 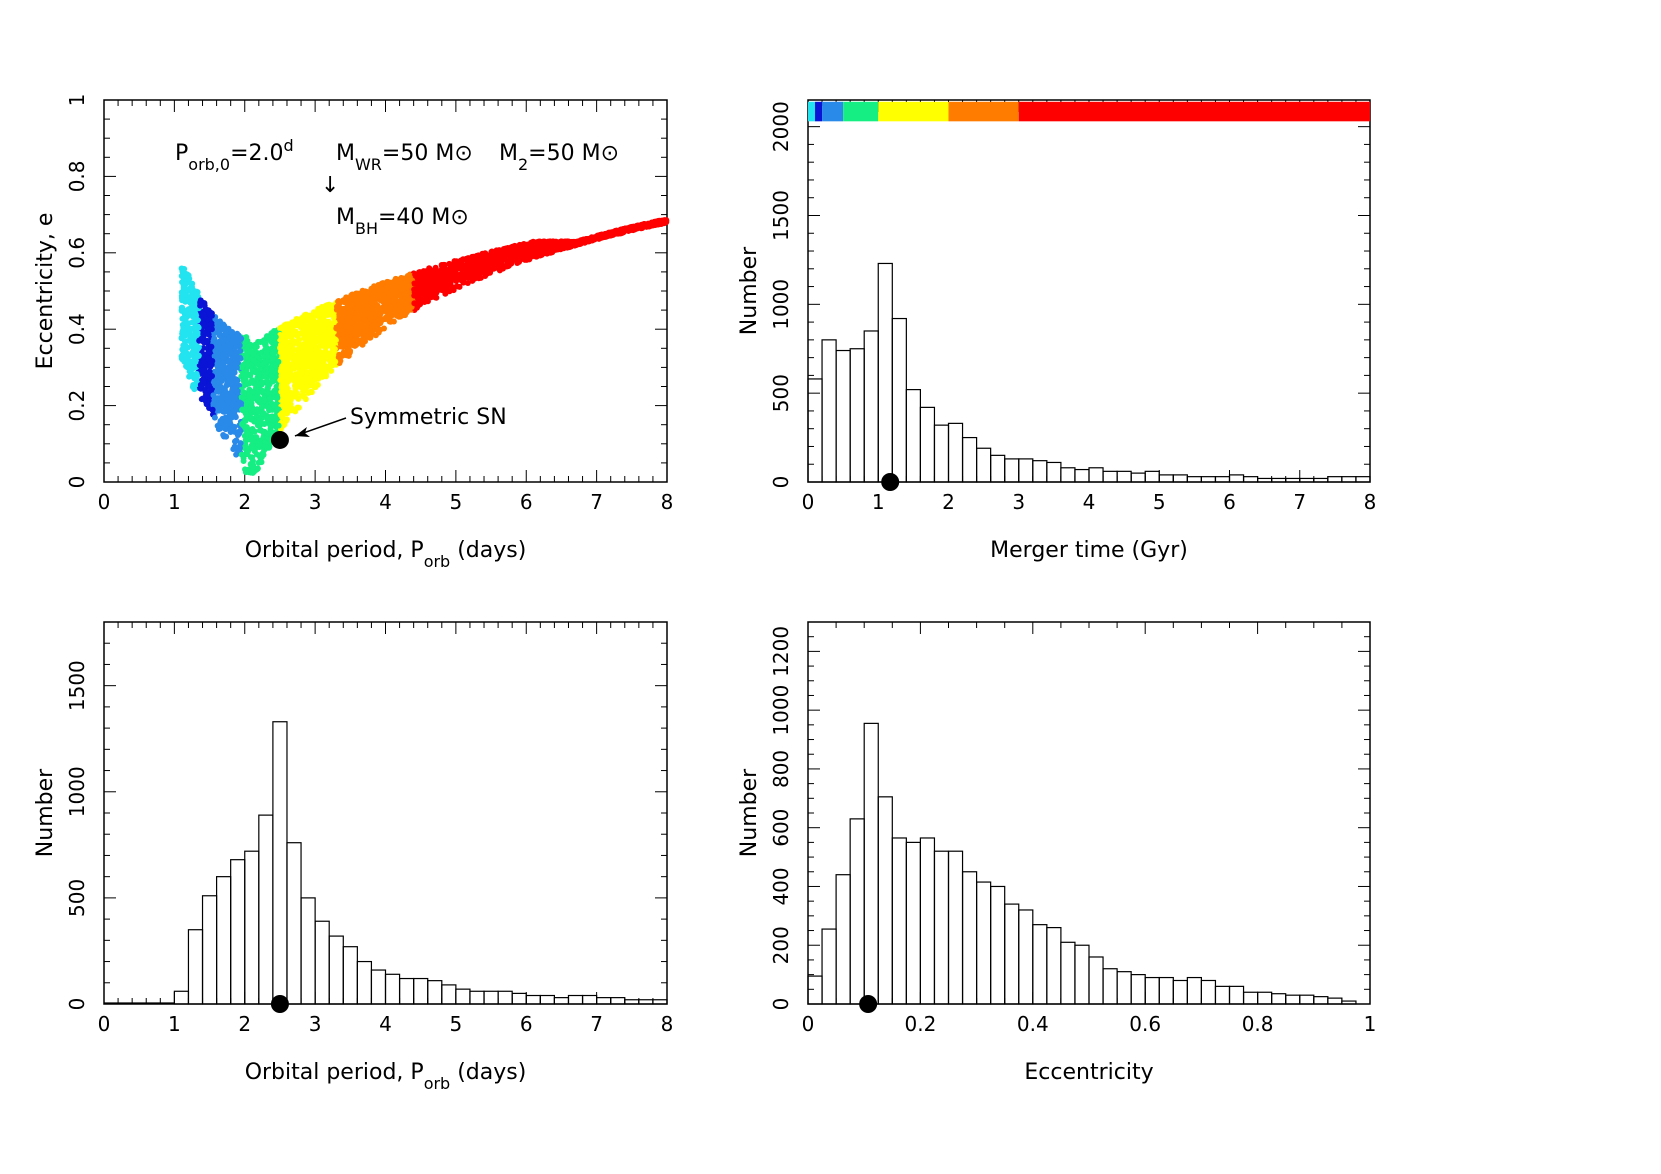 What do you see at coordinates (526, 1024) in the screenshot?
I see `x-tick-label: 6` at bounding box center [526, 1024].